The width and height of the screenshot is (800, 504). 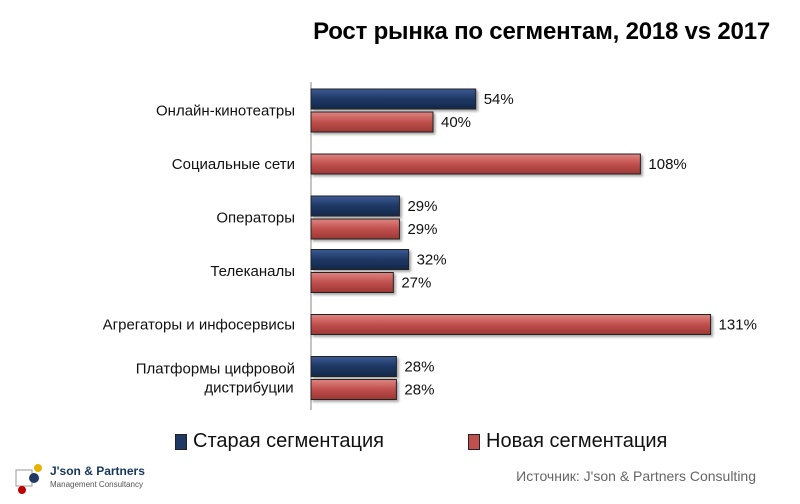 What do you see at coordinates (422, 229) in the screenshot?
I see `value-label-new-2: 29%` at bounding box center [422, 229].